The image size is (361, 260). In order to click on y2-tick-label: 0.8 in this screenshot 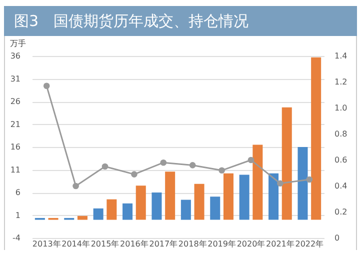, I will do `click(341, 134)`.